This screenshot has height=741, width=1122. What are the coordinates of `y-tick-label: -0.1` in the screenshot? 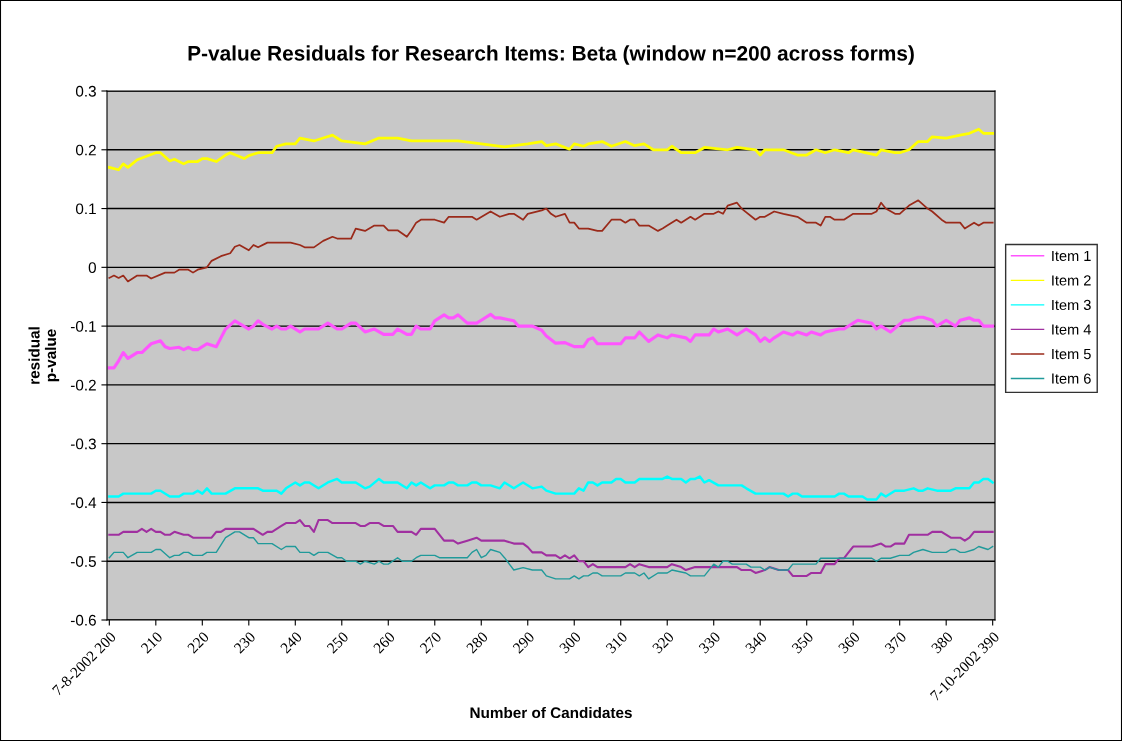 It's located at (83, 326).